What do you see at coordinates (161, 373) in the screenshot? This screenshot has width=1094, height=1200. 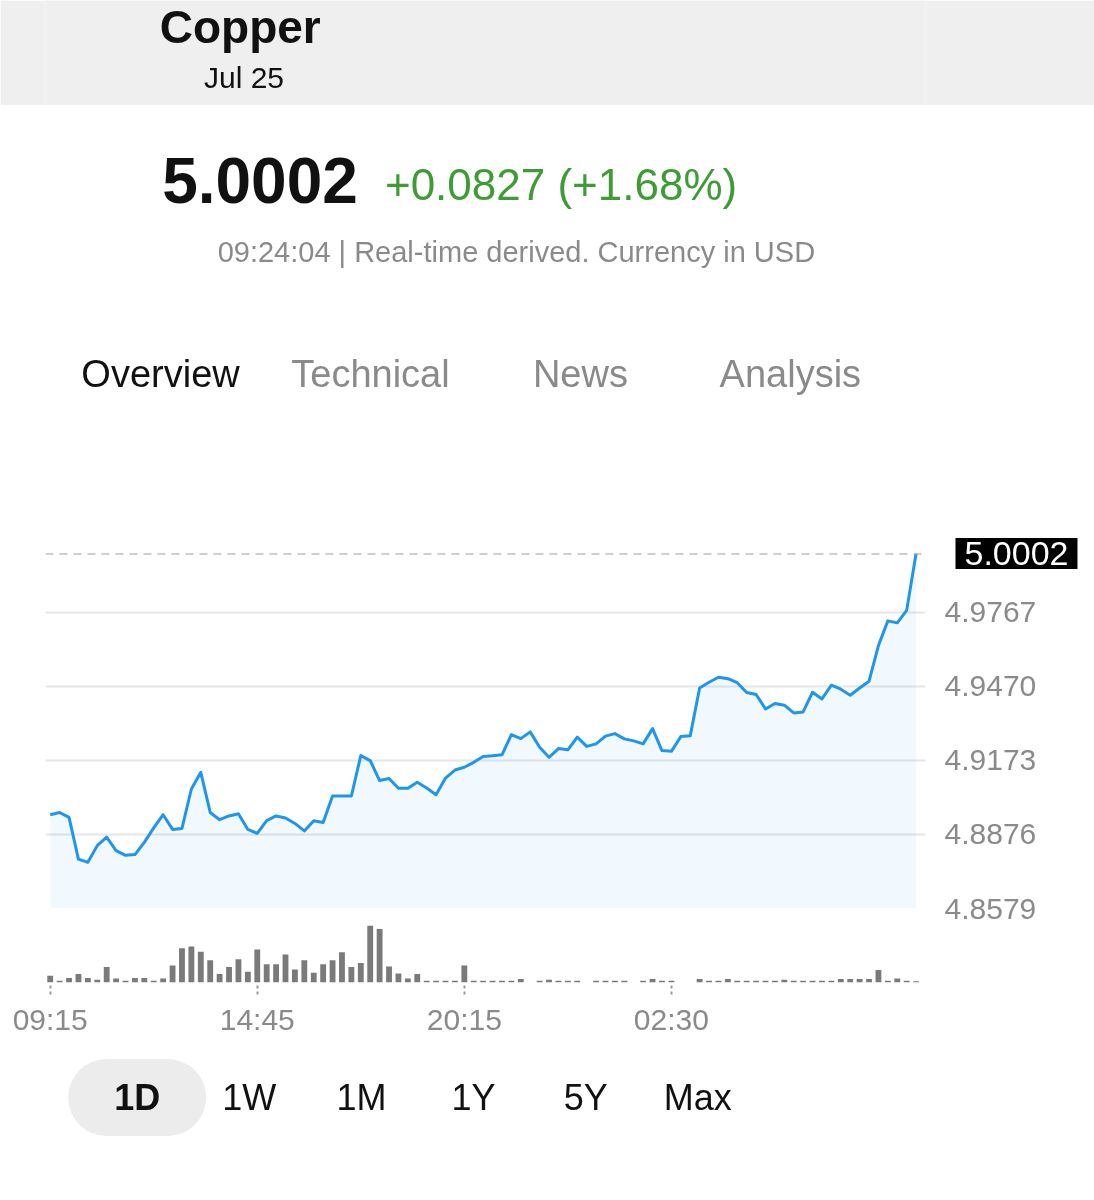 I see `text: Overview` at bounding box center [161, 373].